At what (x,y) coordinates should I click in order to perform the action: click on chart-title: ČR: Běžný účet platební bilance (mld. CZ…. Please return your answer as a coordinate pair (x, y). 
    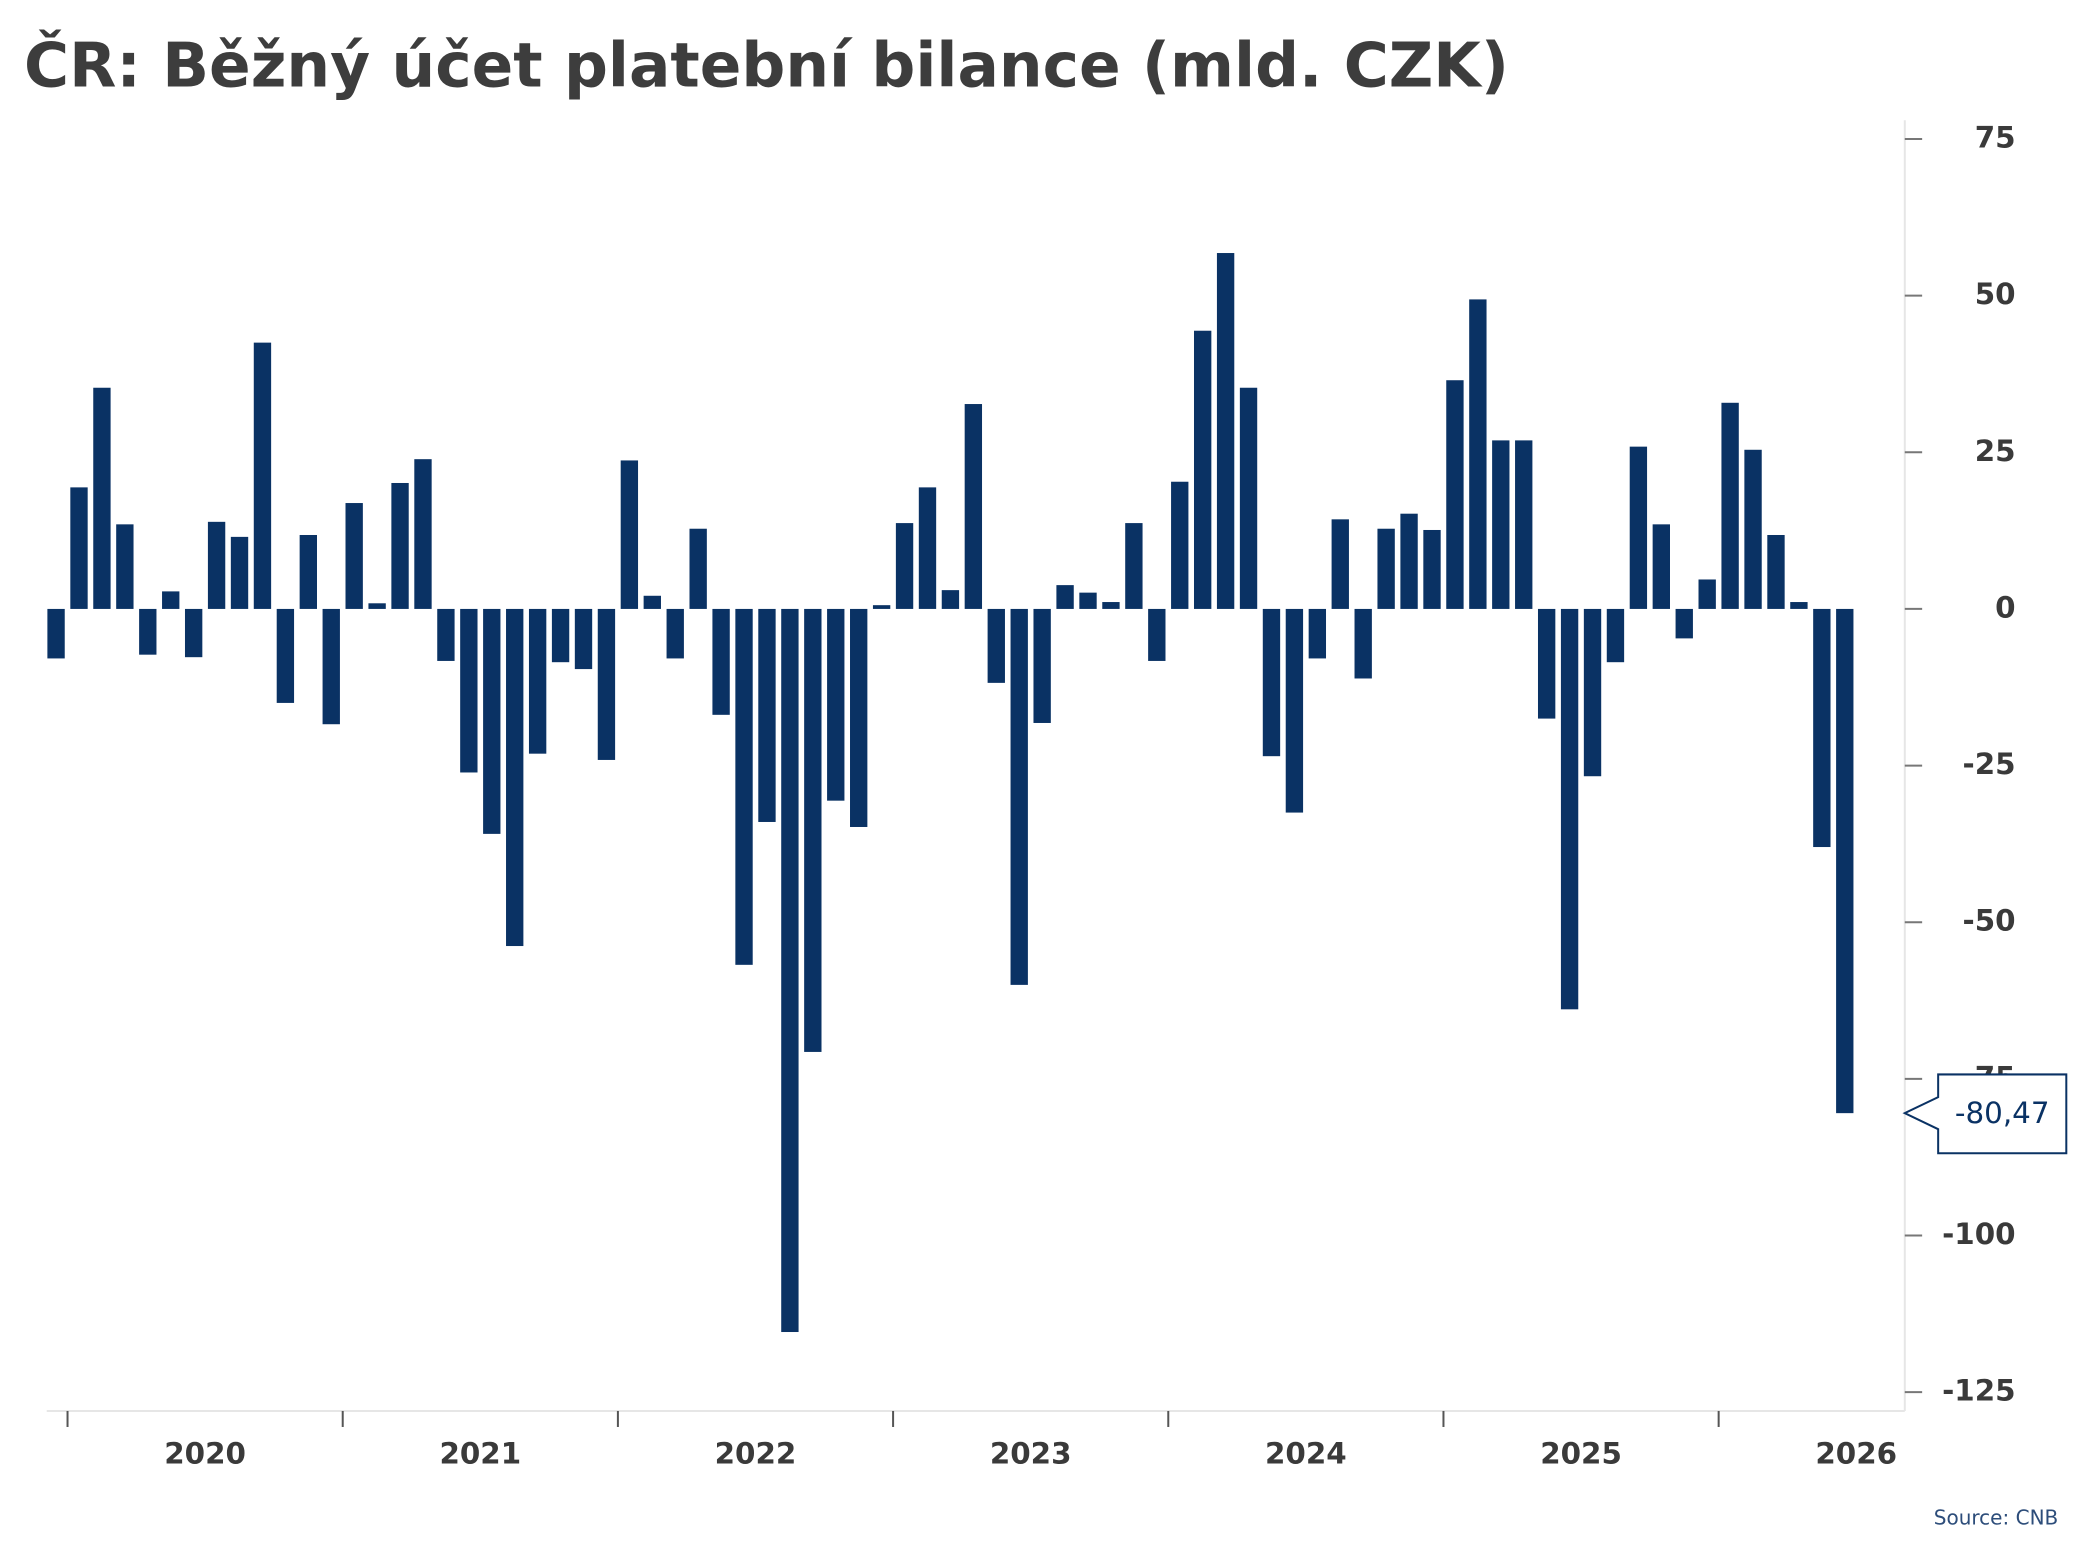
    Looking at the image, I should click on (766, 65).